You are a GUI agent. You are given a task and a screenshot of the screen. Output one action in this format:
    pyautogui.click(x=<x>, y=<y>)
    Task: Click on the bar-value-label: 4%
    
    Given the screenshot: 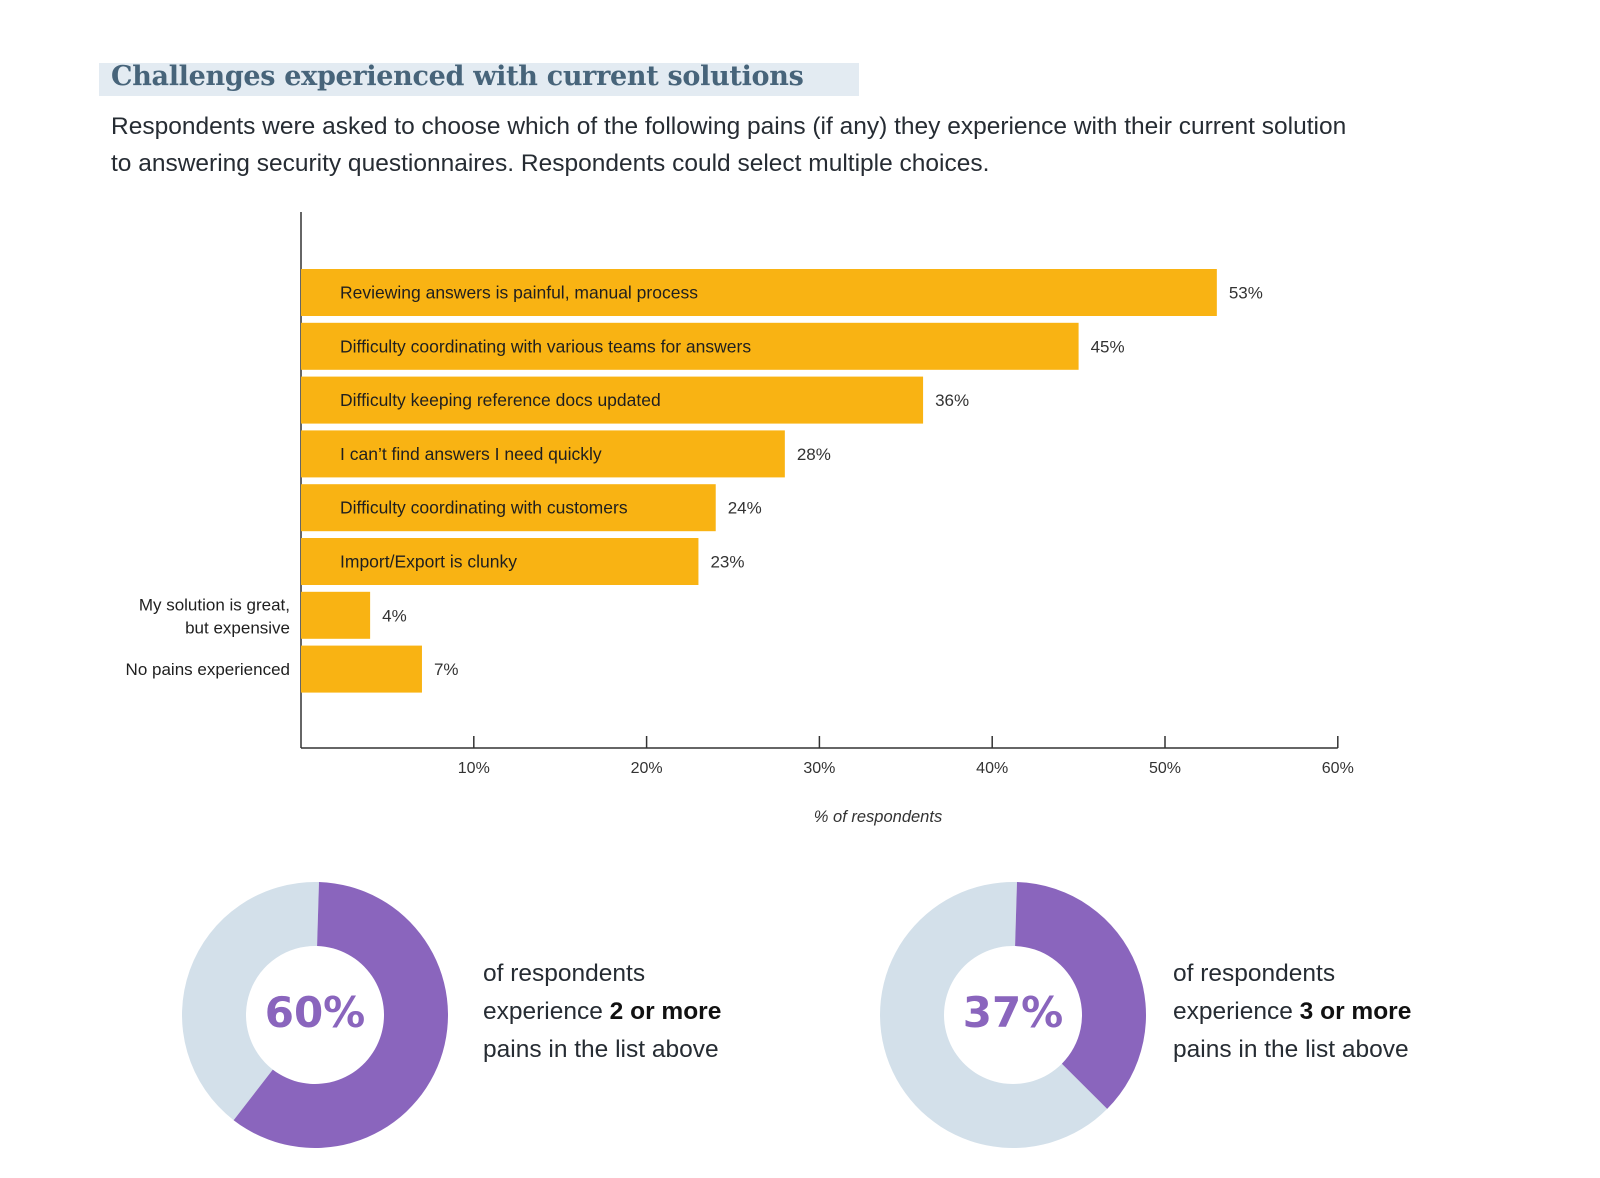 What is the action you would take?
    pyautogui.click(x=394, y=615)
    